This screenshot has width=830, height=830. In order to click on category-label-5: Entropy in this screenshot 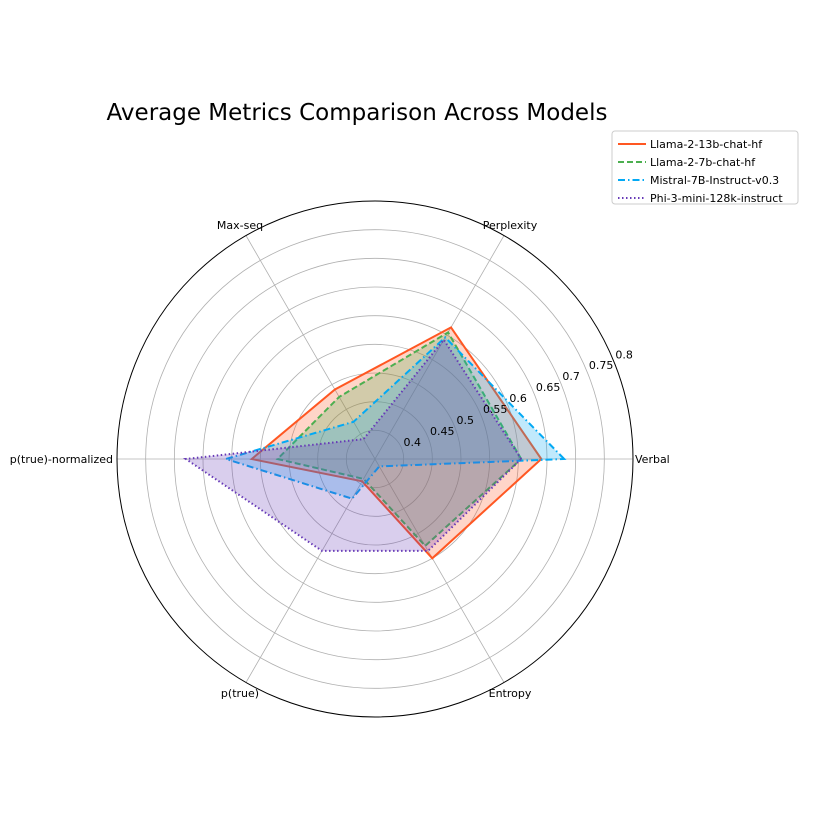, I will do `click(510, 693)`.